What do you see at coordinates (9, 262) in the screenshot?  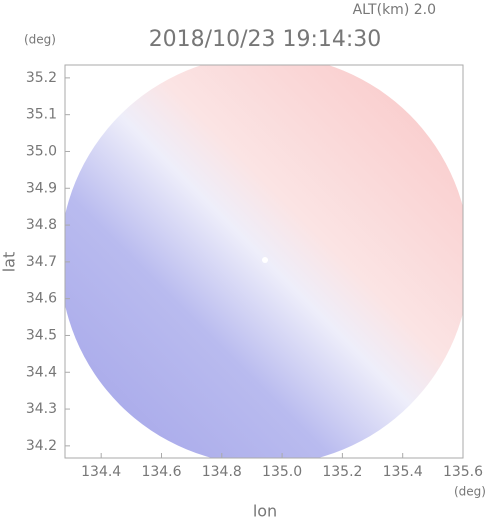 I see `y-axis-label: lat` at bounding box center [9, 262].